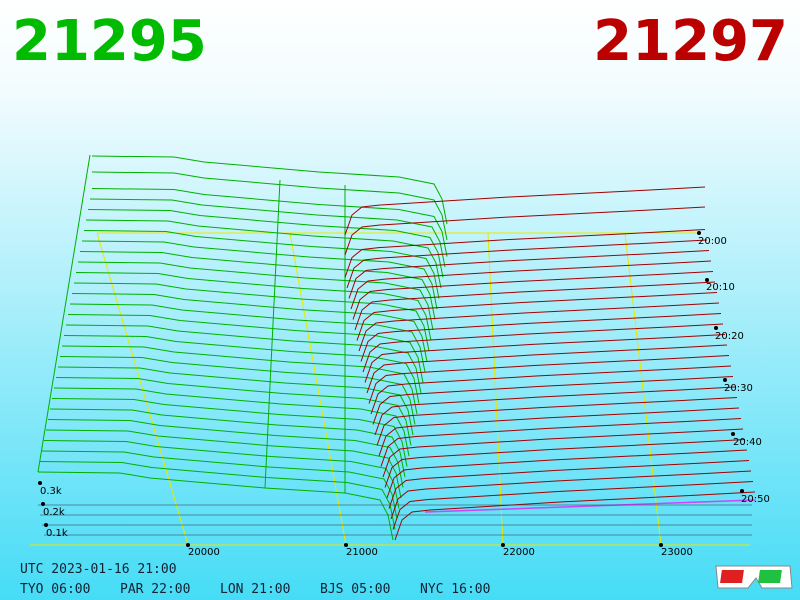 This screenshot has width=800, height=600. Describe the element at coordinates (519, 552) in the screenshot. I see `price-label: 22000` at that location.